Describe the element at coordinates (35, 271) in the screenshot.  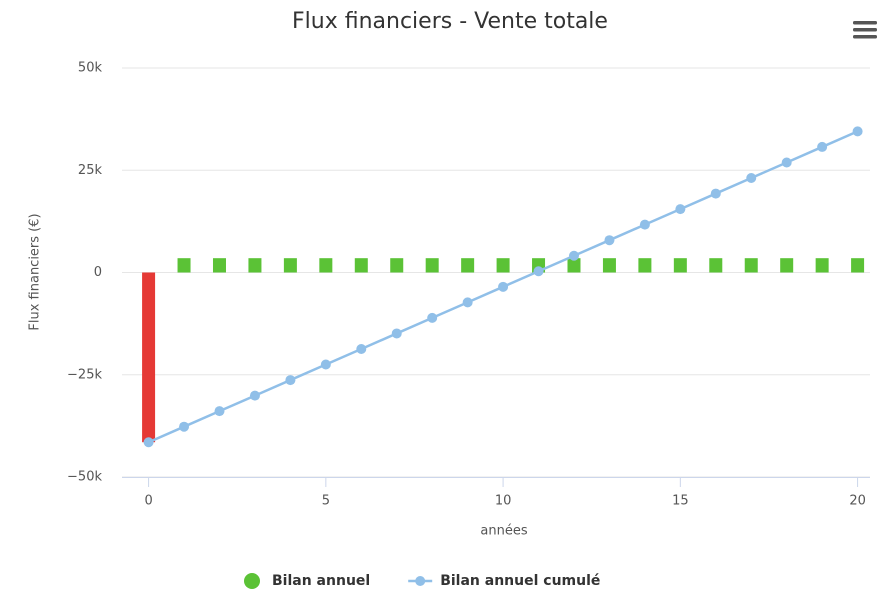
I see `y-axis-label: Flux financiers (€)` at that location.